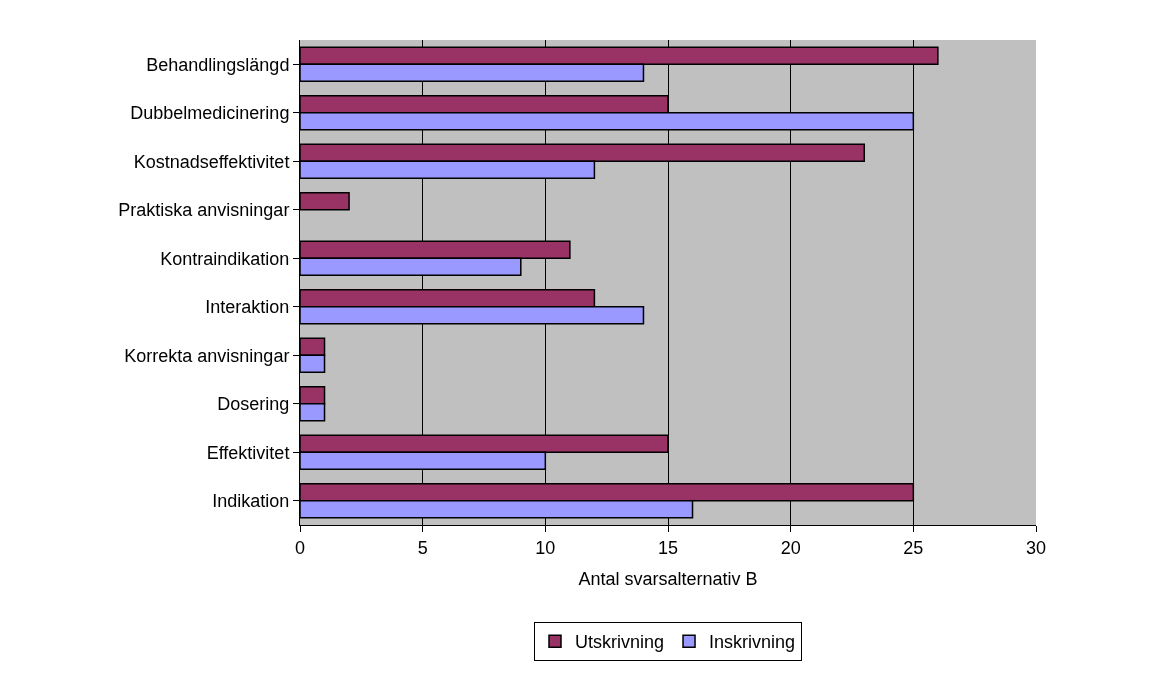 The height and width of the screenshot is (673, 1171). I want to click on x-tick-label: 10, so click(545, 547).